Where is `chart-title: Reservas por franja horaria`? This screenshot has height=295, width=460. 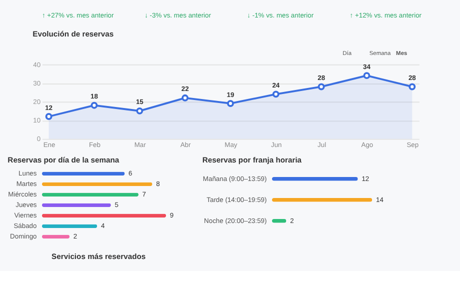 chart-title: Reservas por franja horaria is located at coordinates (252, 160).